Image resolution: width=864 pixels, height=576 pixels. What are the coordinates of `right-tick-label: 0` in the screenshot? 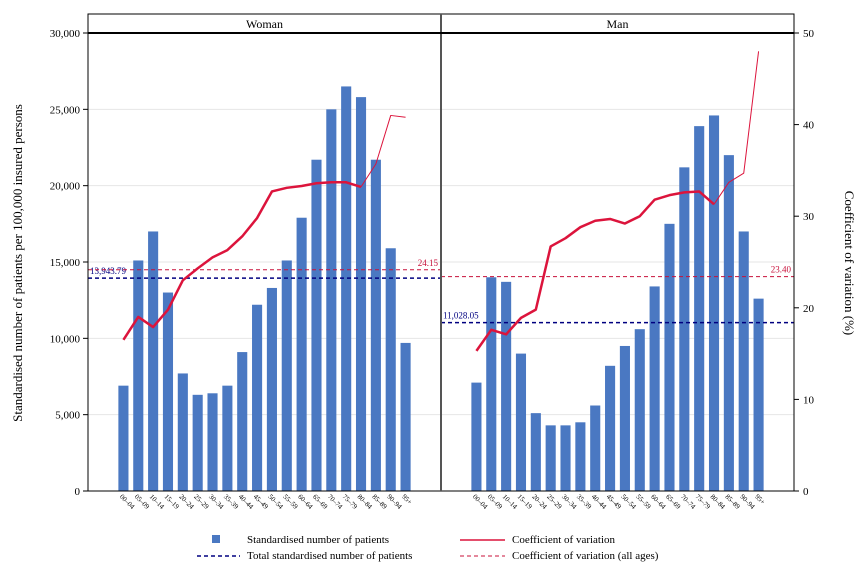 It's located at (806, 492).